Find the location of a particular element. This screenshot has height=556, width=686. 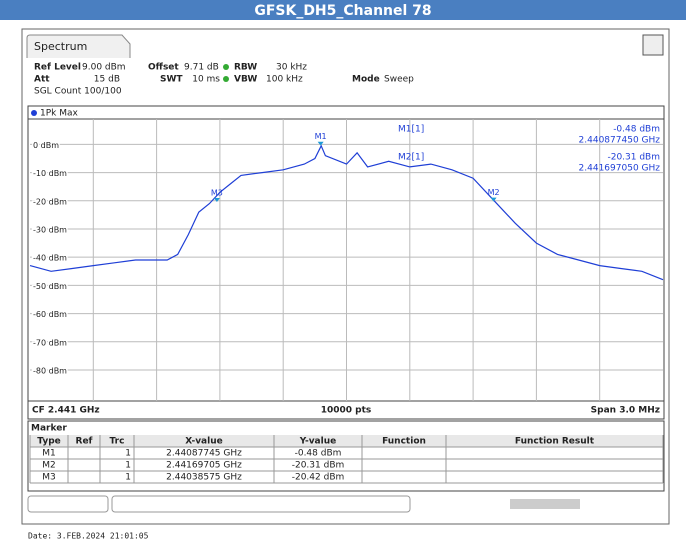

trace-indicator is located at coordinates (34, 113).